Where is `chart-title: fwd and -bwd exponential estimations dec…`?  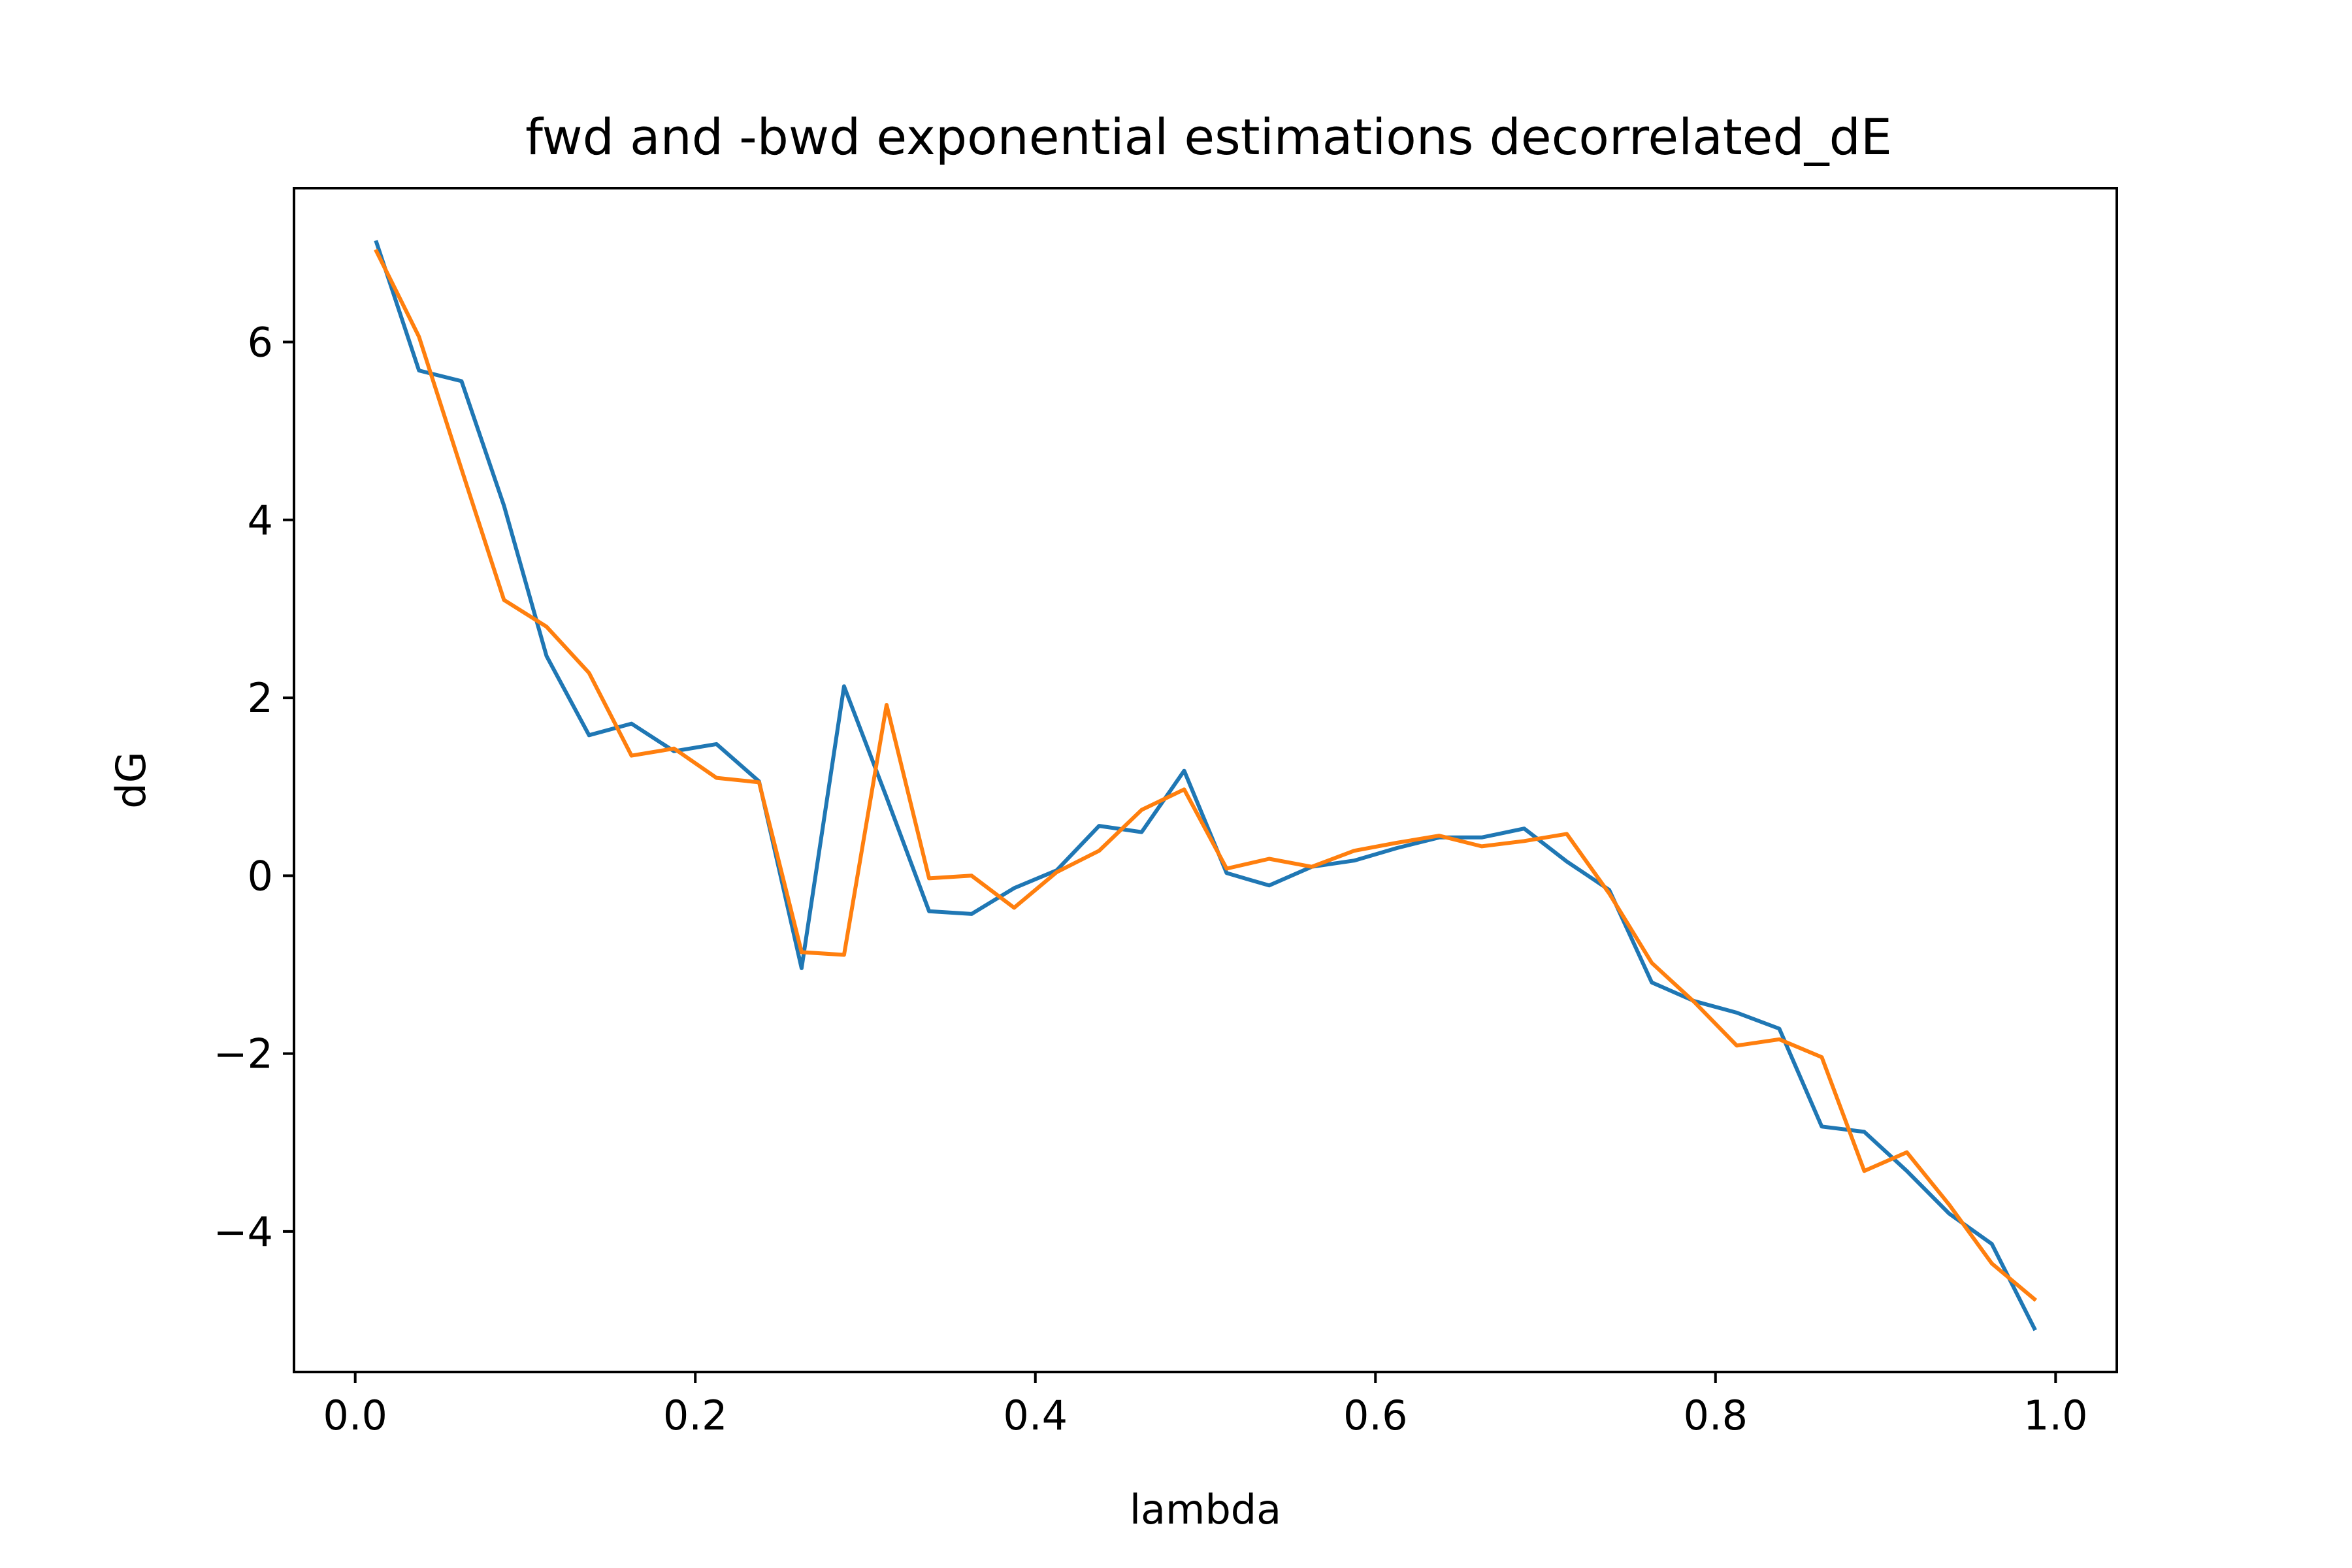 chart-title: fwd and -bwd exponential estimations dec… is located at coordinates (1208, 137).